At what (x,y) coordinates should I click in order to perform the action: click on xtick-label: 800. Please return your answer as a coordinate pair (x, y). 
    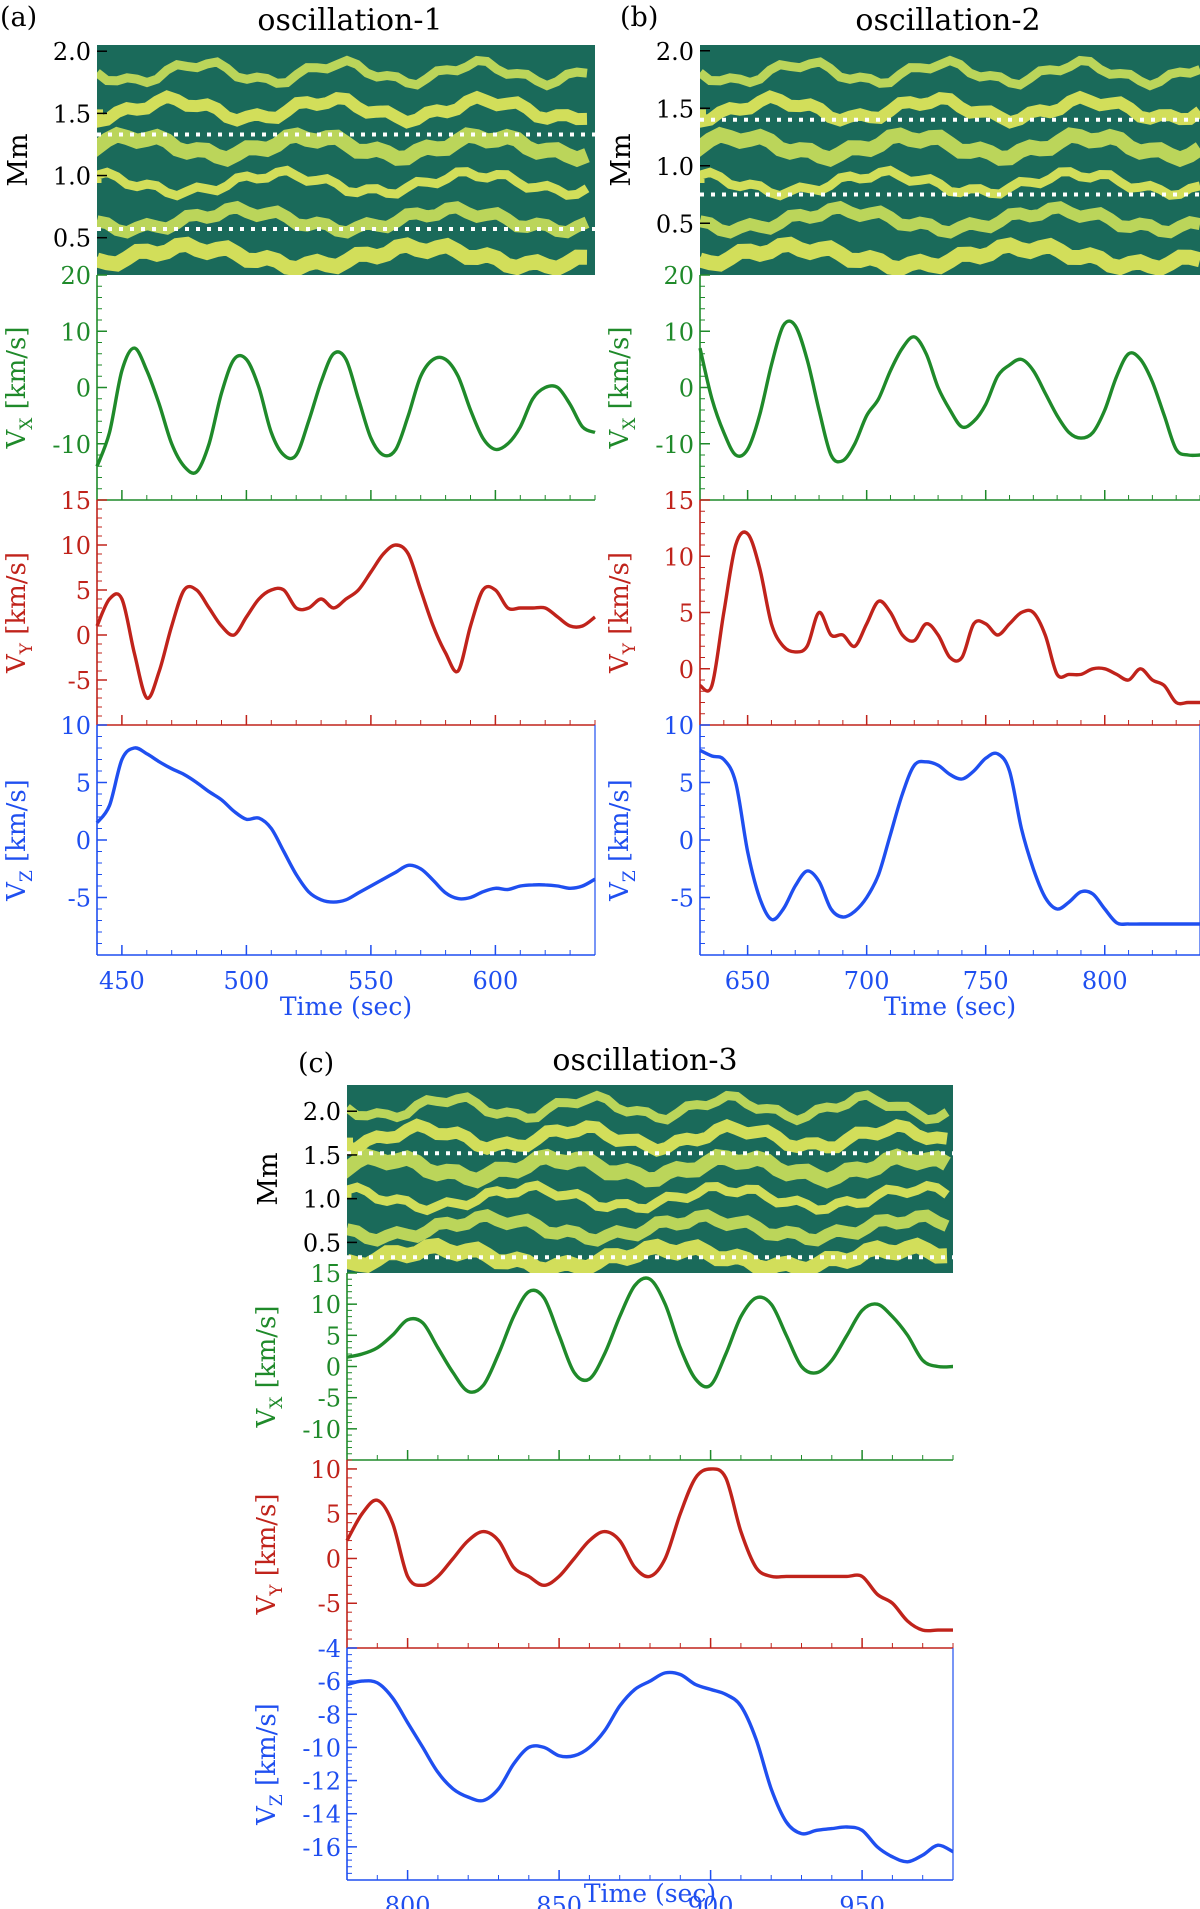
    Looking at the image, I should click on (1105, 981).